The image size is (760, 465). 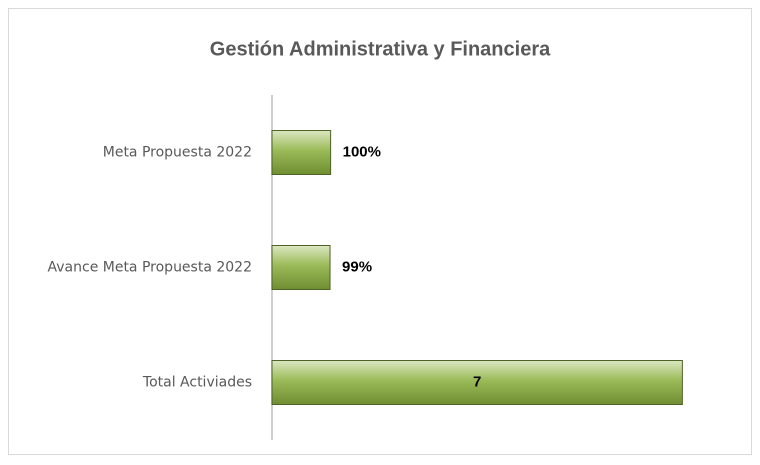 What do you see at coordinates (197, 383) in the screenshot?
I see `y-tick-label: Total Activiades` at bounding box center [197, 383].